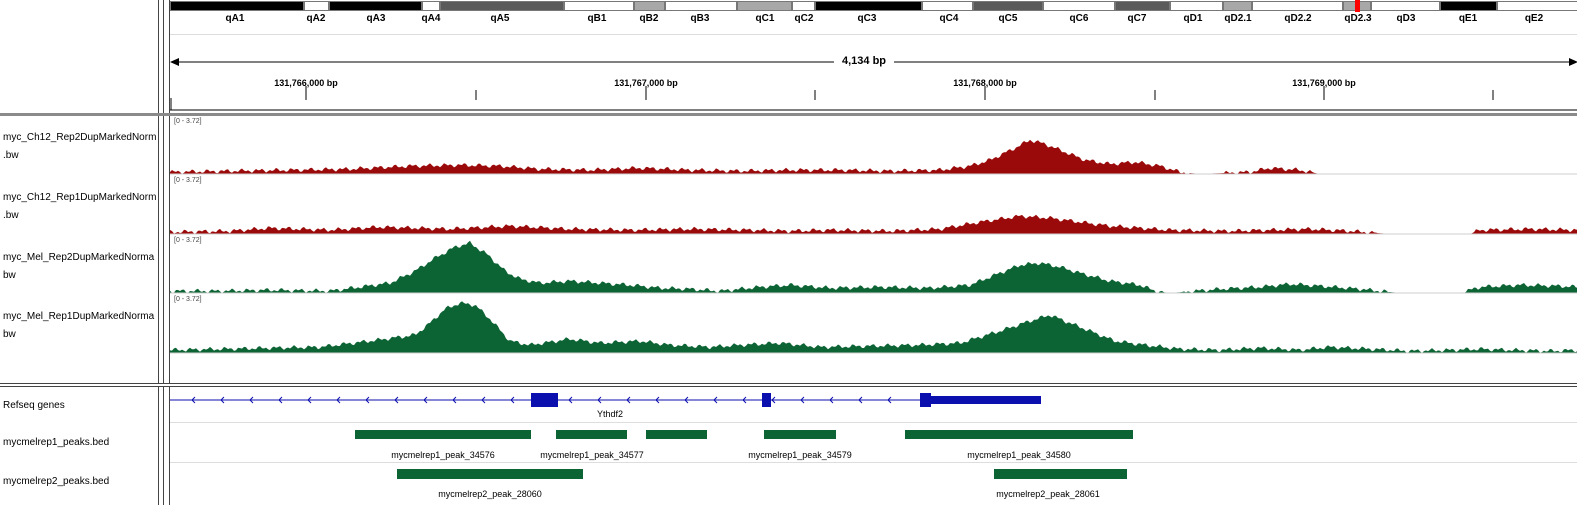  I want to click on ideogram-band-label: qD1, so click(1193, 18).